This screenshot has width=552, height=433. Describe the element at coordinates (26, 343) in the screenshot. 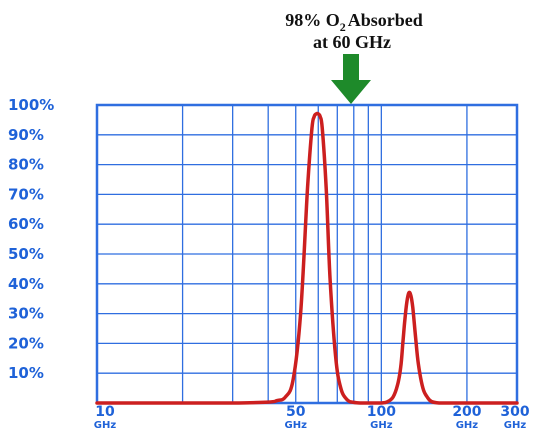

I see `y-tick-label: 20%` at that location.